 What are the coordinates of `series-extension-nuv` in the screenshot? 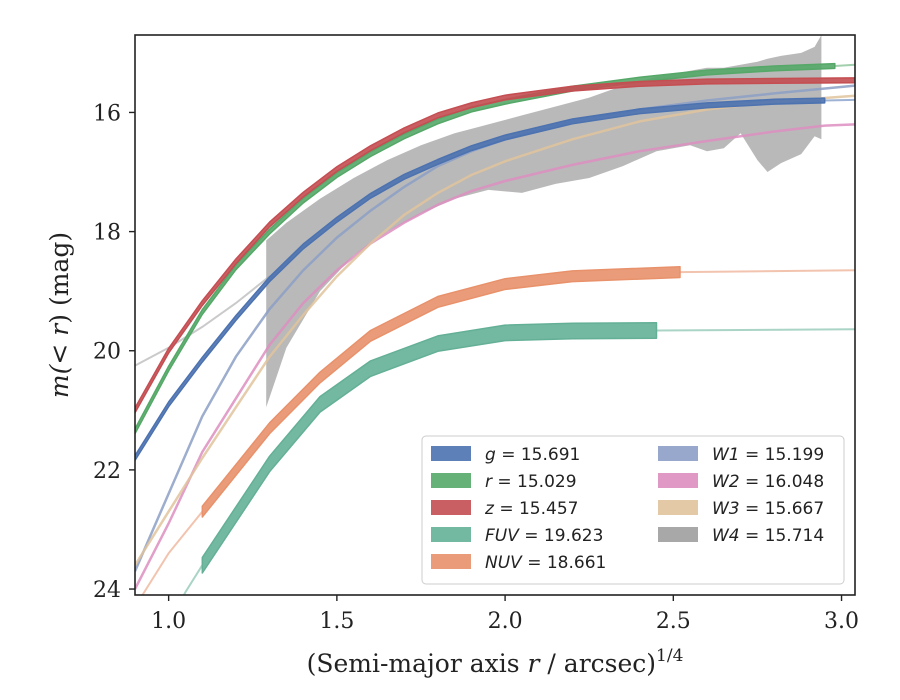 It's located at (172, 552).